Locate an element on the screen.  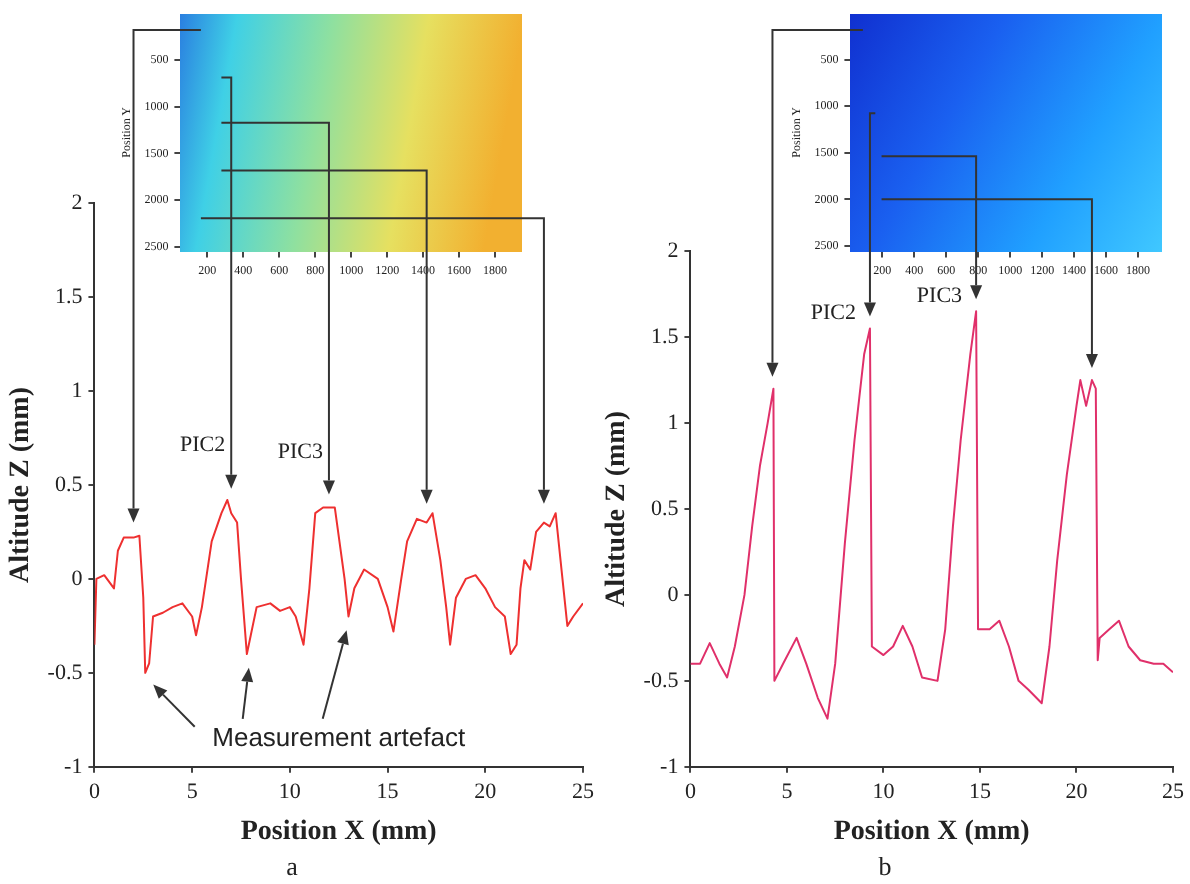
text: b is located at coordinates (885, 866).